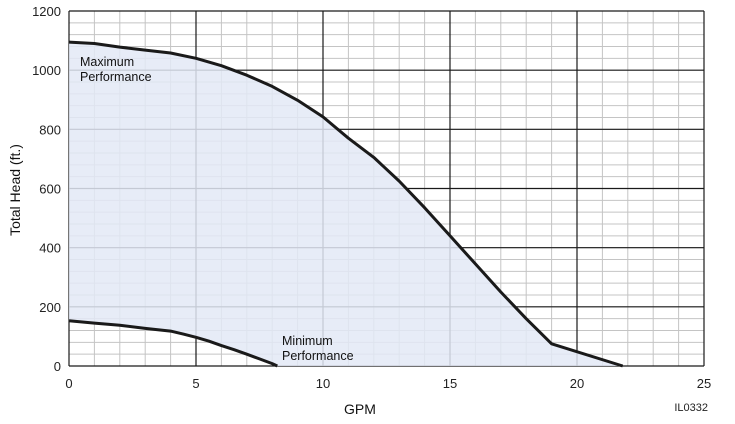 The height and width of the screenshot is (424, 735). I want to click on y-tick-label: 0, so click(57, 366).